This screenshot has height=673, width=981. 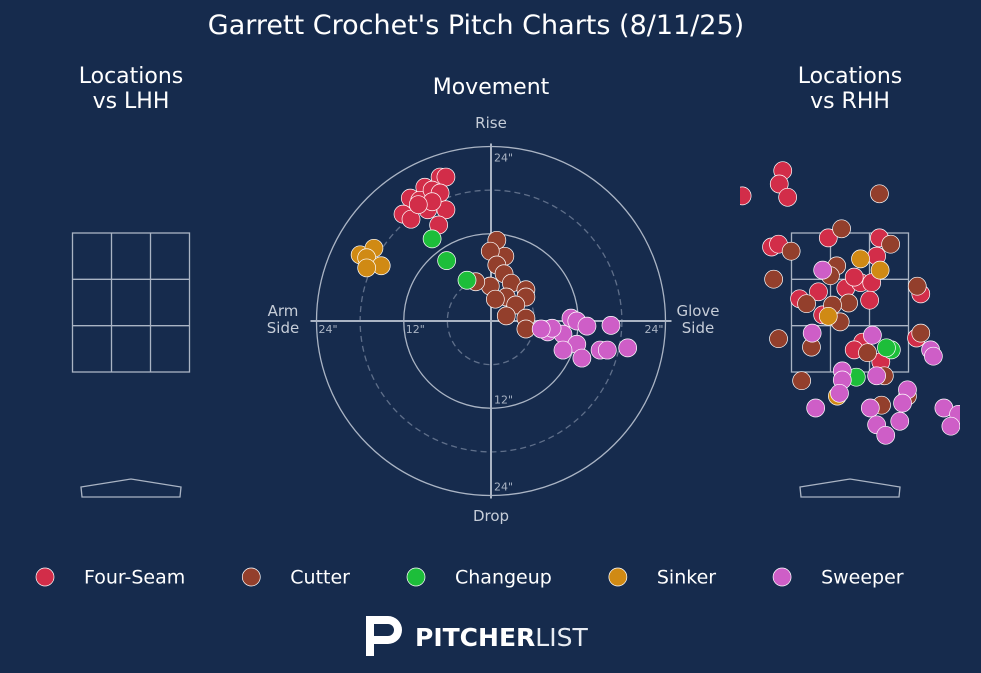 What do you see at coordinates (698, 320) in the screenshot?
I see `axis-label: Glove Side` at bounding box center [698, 320].